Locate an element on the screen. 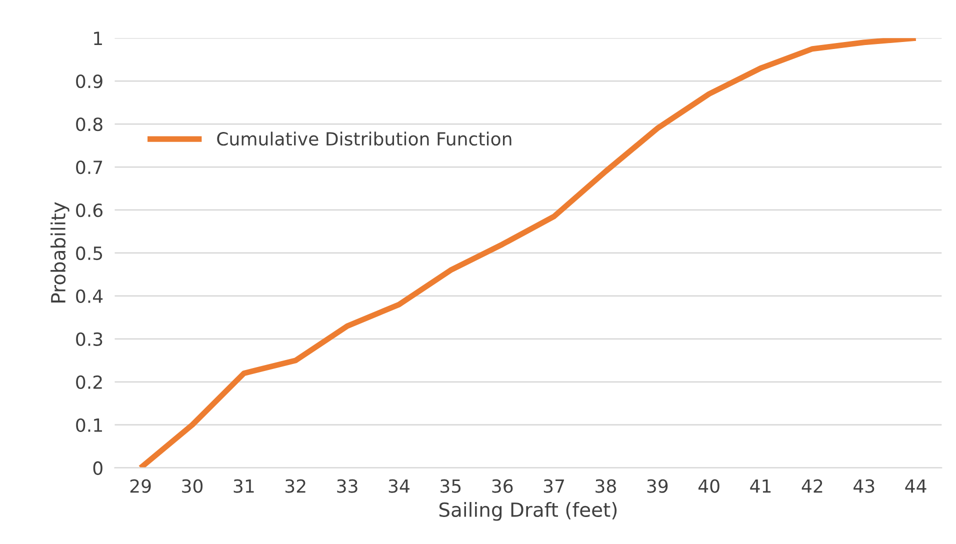 The width and height of the screenshot is (956, 544). x-tick-label: 39 is located at coordinates (657, 486).